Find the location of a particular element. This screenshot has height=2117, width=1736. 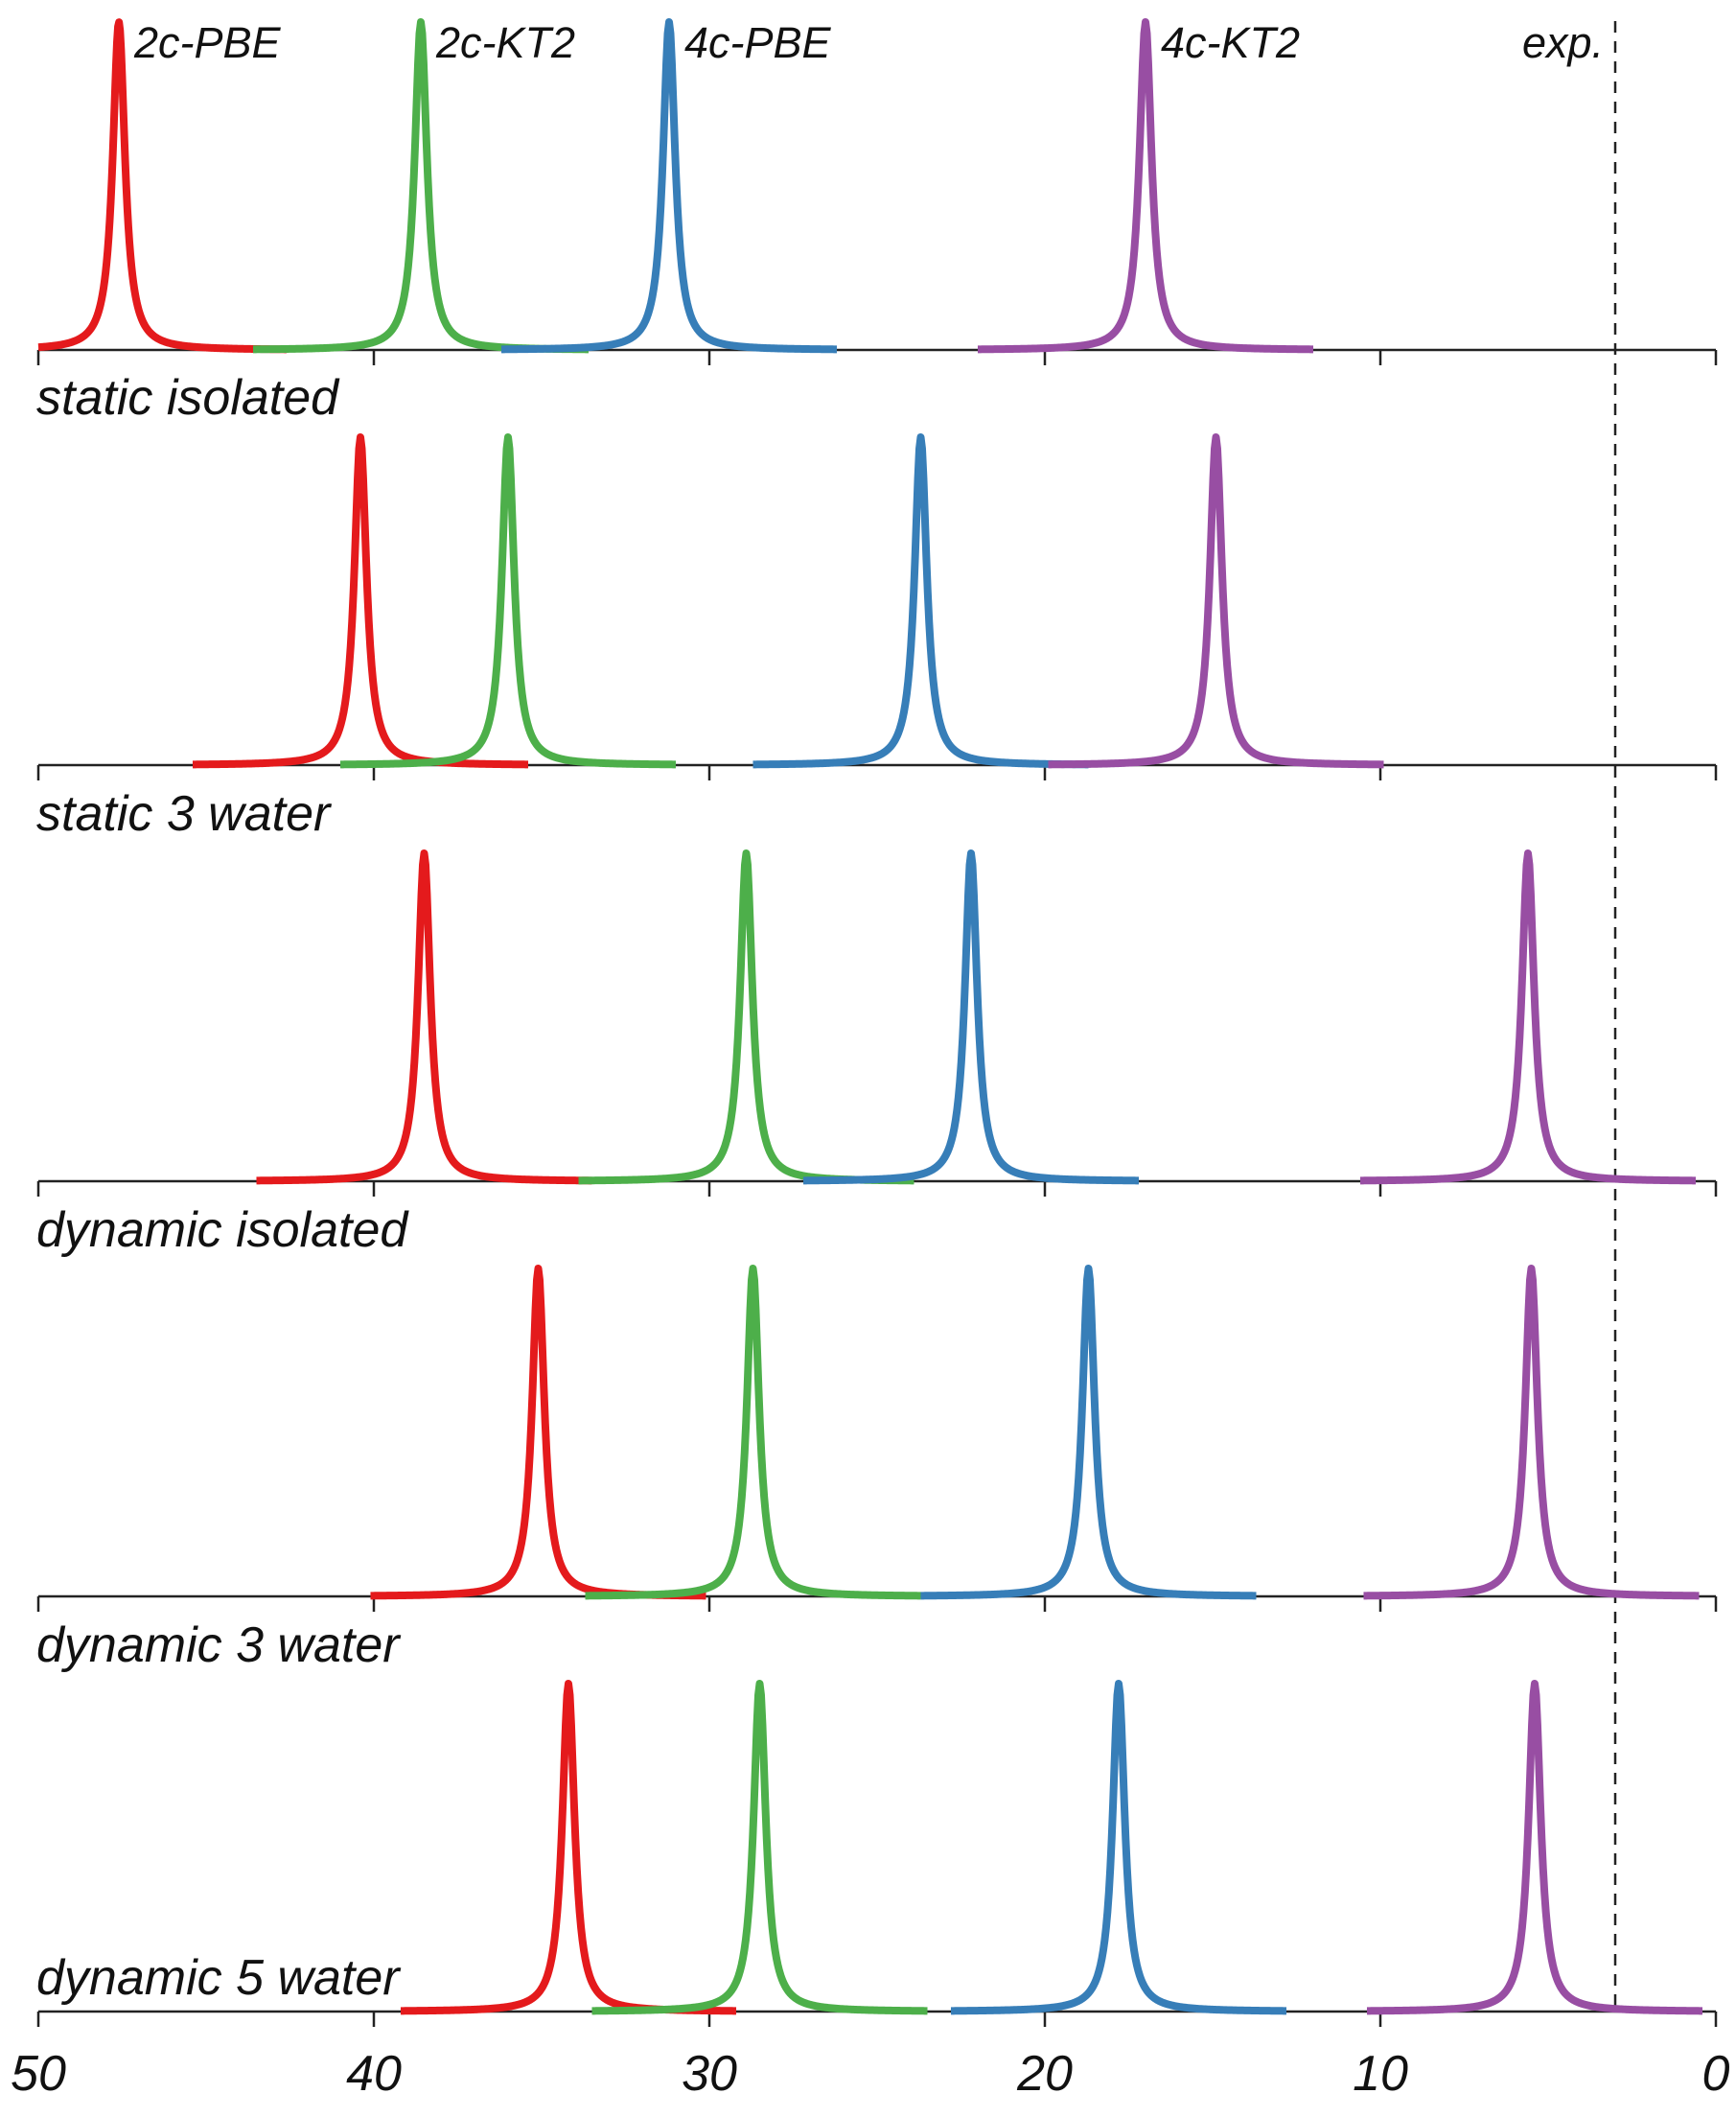

experimental-reference: exp. is located at coordinates (1569, 1015).